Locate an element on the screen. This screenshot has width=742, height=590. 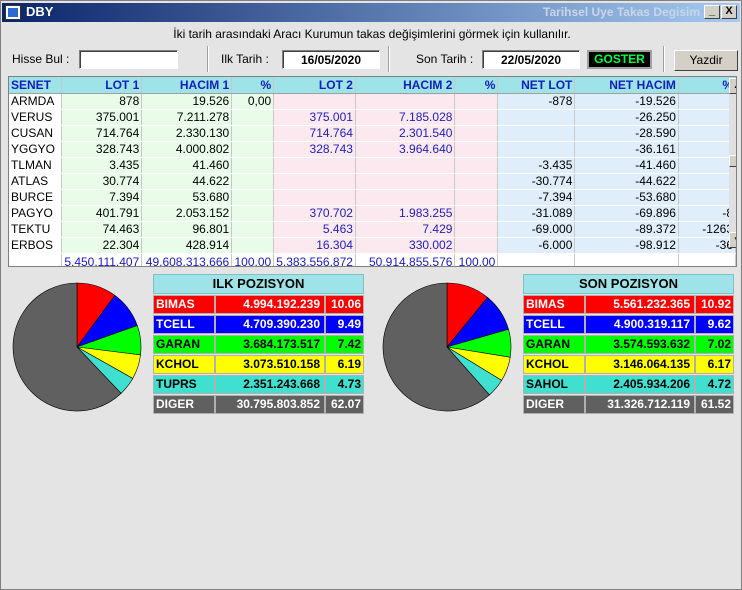
table-cell: VERUS is located at coordinates (36, 117).